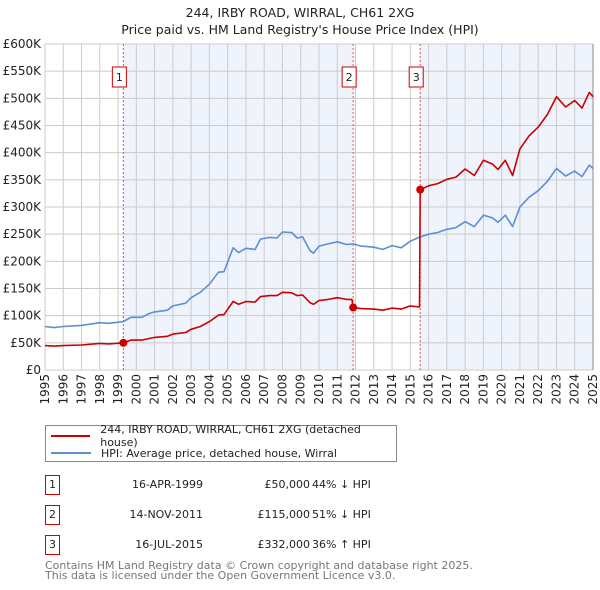 This screenshot has width=600, height=590. I want to click on x-tick-label: 2012, so click(356, 389).